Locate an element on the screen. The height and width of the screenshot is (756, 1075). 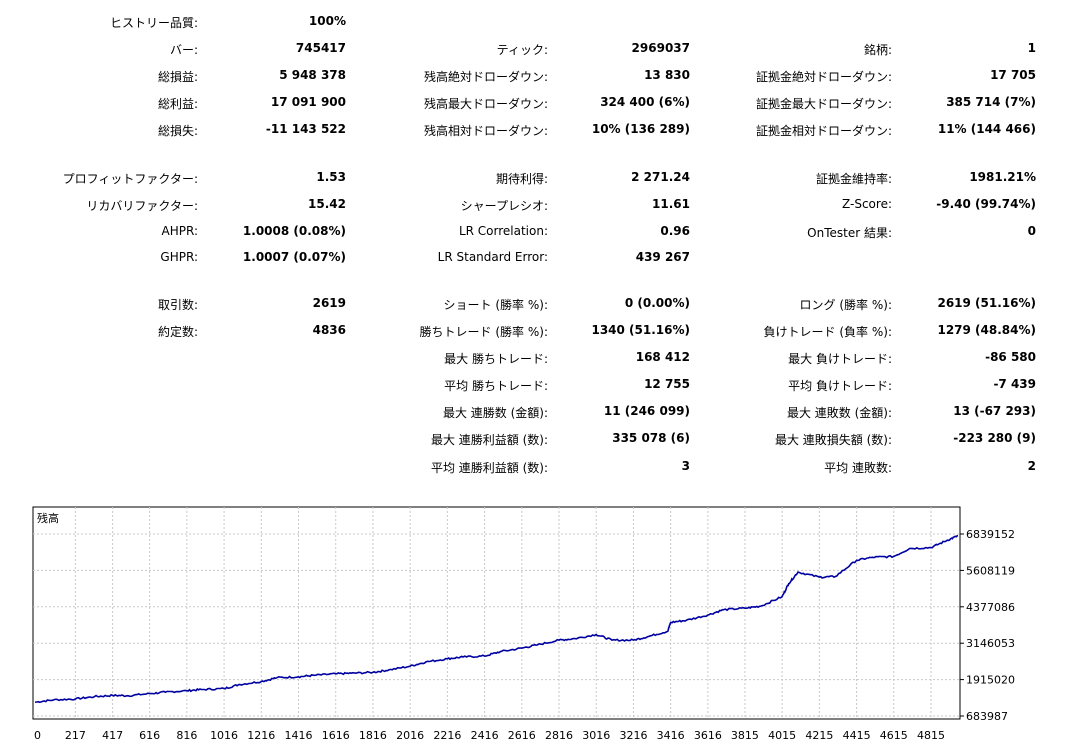
stat-label: ティック: is located at coordinates (522, 50).